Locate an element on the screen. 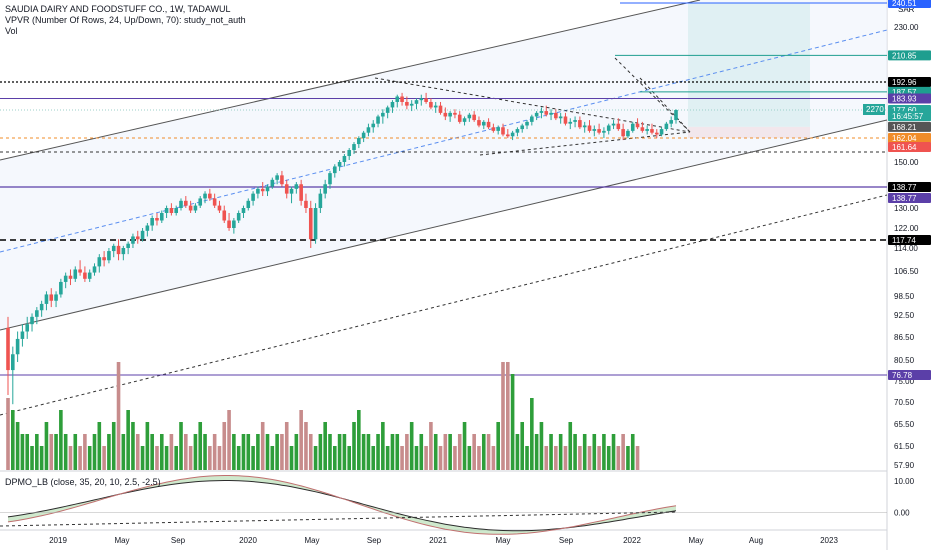 This screenshot has height=550, width=932. volume-legend: Vol is located at coordinates (11, 31).